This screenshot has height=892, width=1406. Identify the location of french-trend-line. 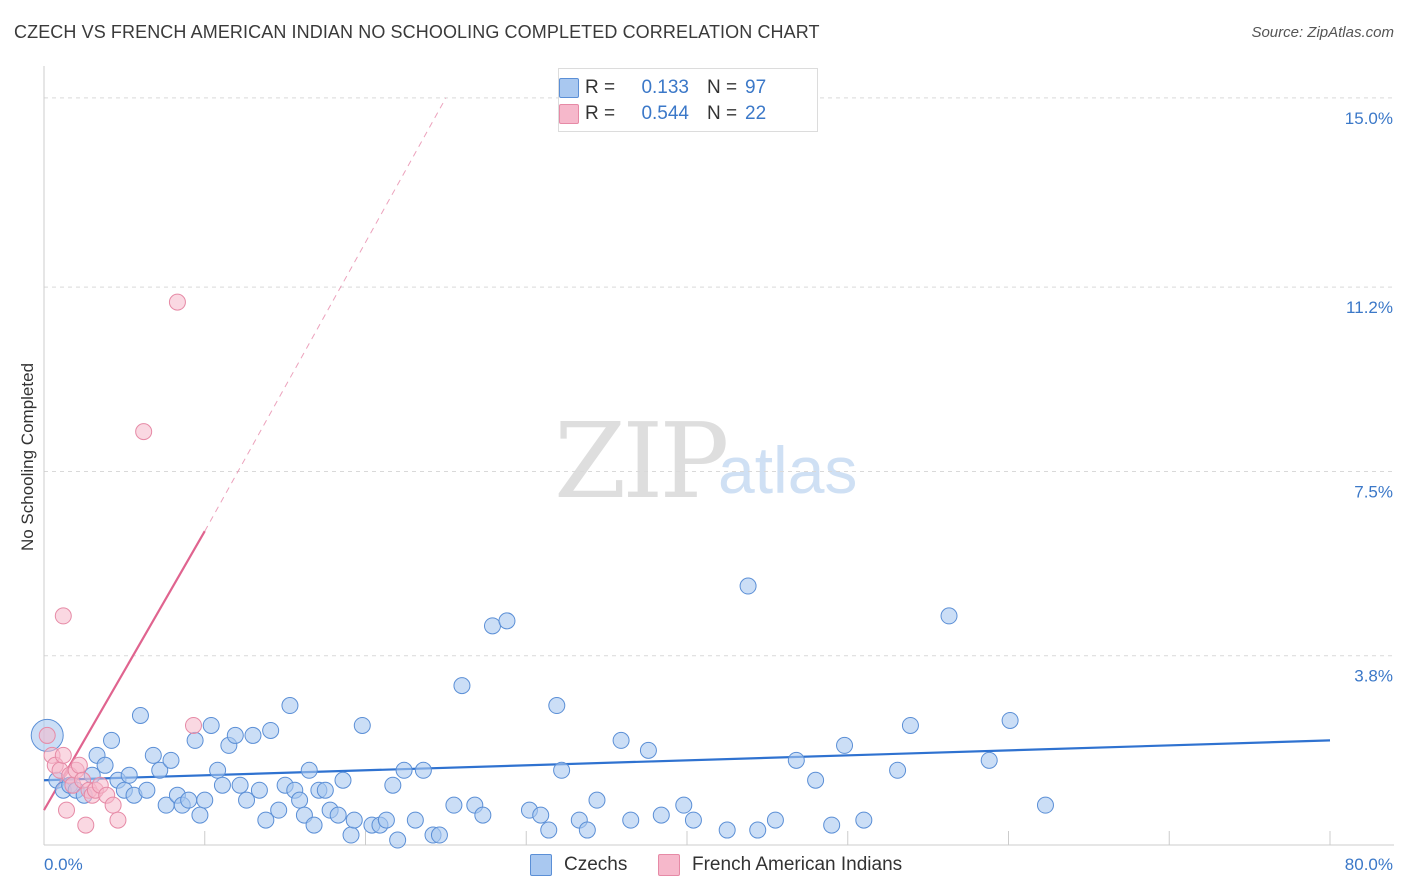
(124, 670).